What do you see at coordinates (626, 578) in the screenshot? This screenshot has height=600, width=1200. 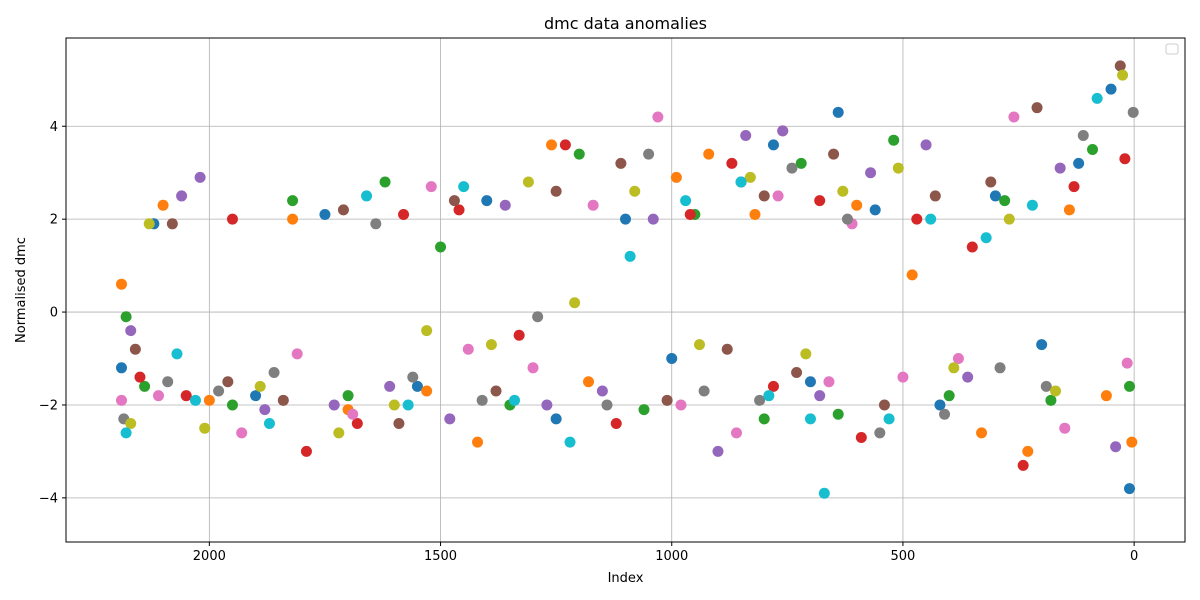 I see `x-axis-label: Index` at bounding box center [626, 578].